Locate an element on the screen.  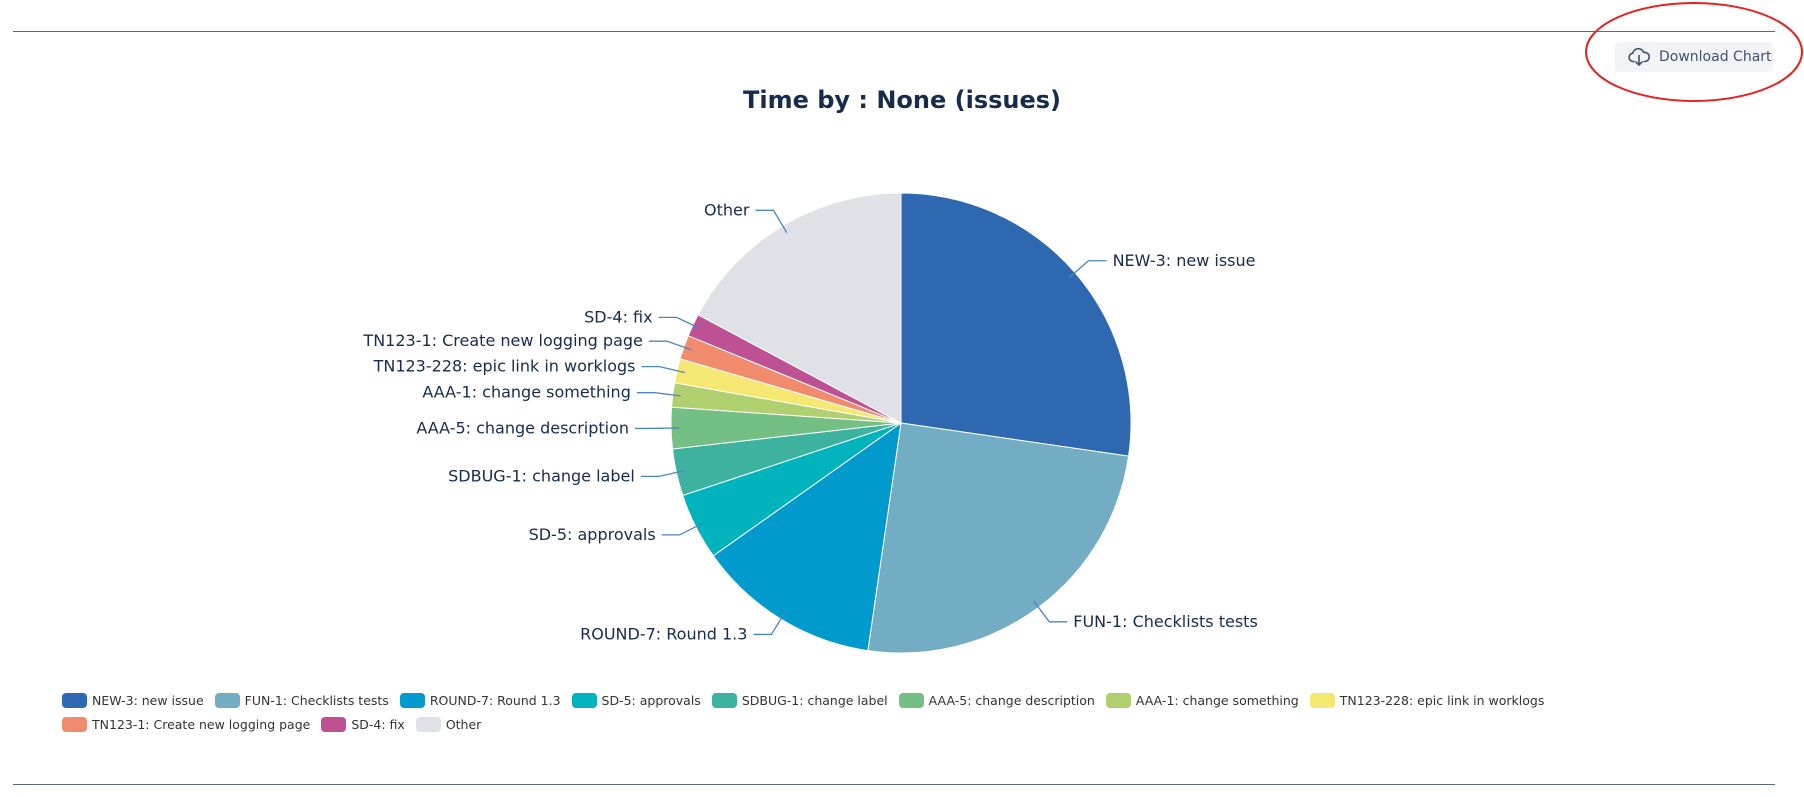
legend-label: FUN-1: Checklists tests is located at coordinates (316, 700).